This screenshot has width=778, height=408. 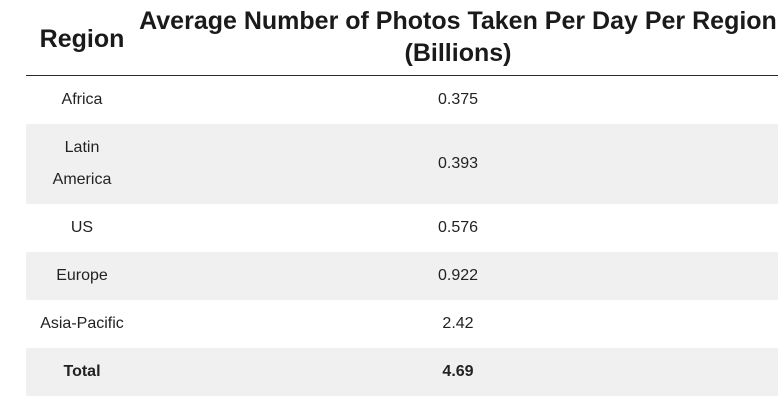 What do you see at coordinates (458, 99) in the screenshot?
I see `value-cell: 0.375` at bounding box center [458, 99].